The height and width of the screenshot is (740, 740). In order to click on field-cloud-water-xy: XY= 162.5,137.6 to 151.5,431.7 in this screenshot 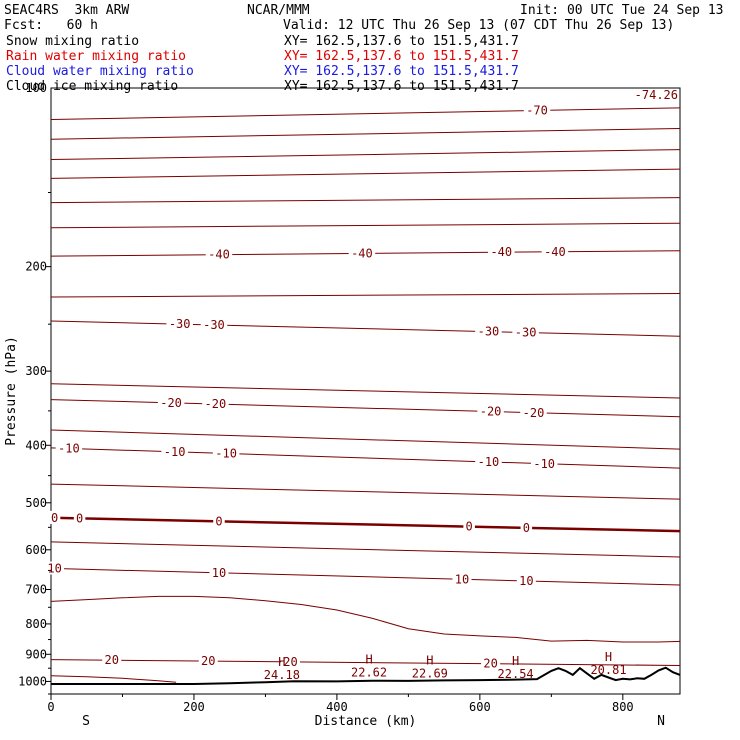, I will do `click(401, 71)`.